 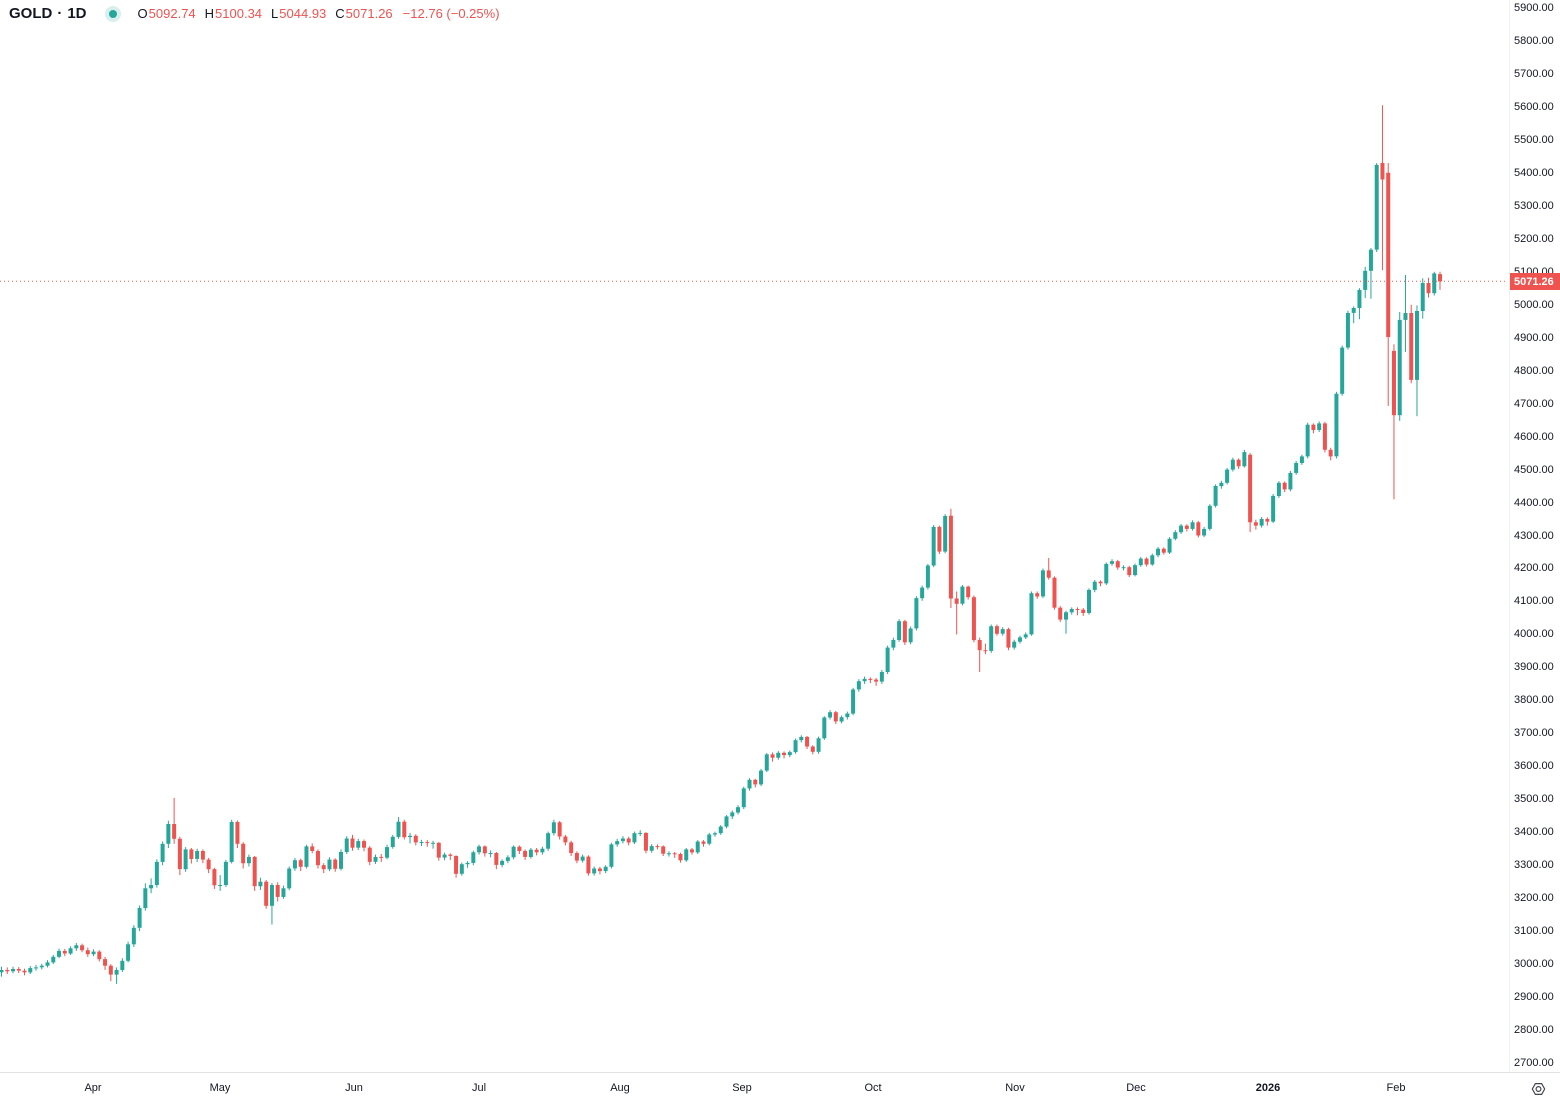 I want to click on time-tick-label: May, so click(x=220, y=1088).